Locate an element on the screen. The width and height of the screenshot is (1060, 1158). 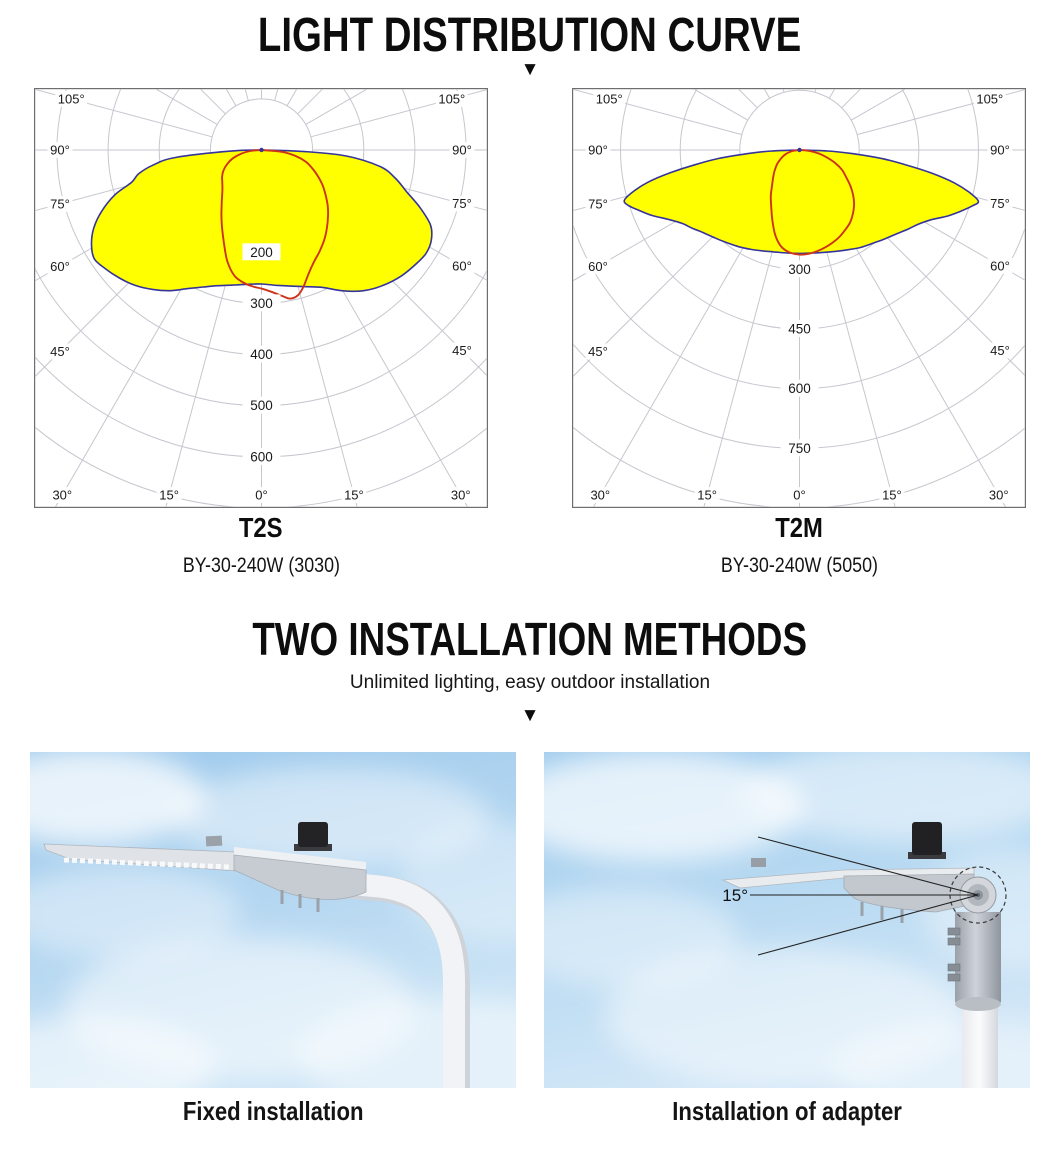
adapter-installation-illustration: 15° is located at coordinates (787, 920).